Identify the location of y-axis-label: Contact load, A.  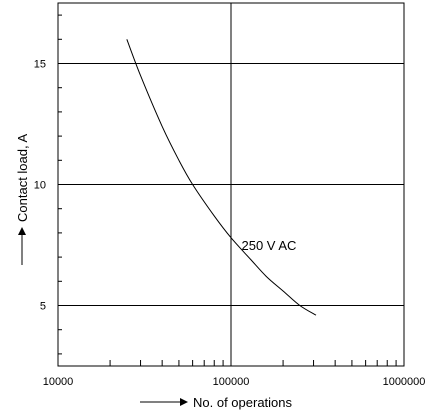
(22, 178).